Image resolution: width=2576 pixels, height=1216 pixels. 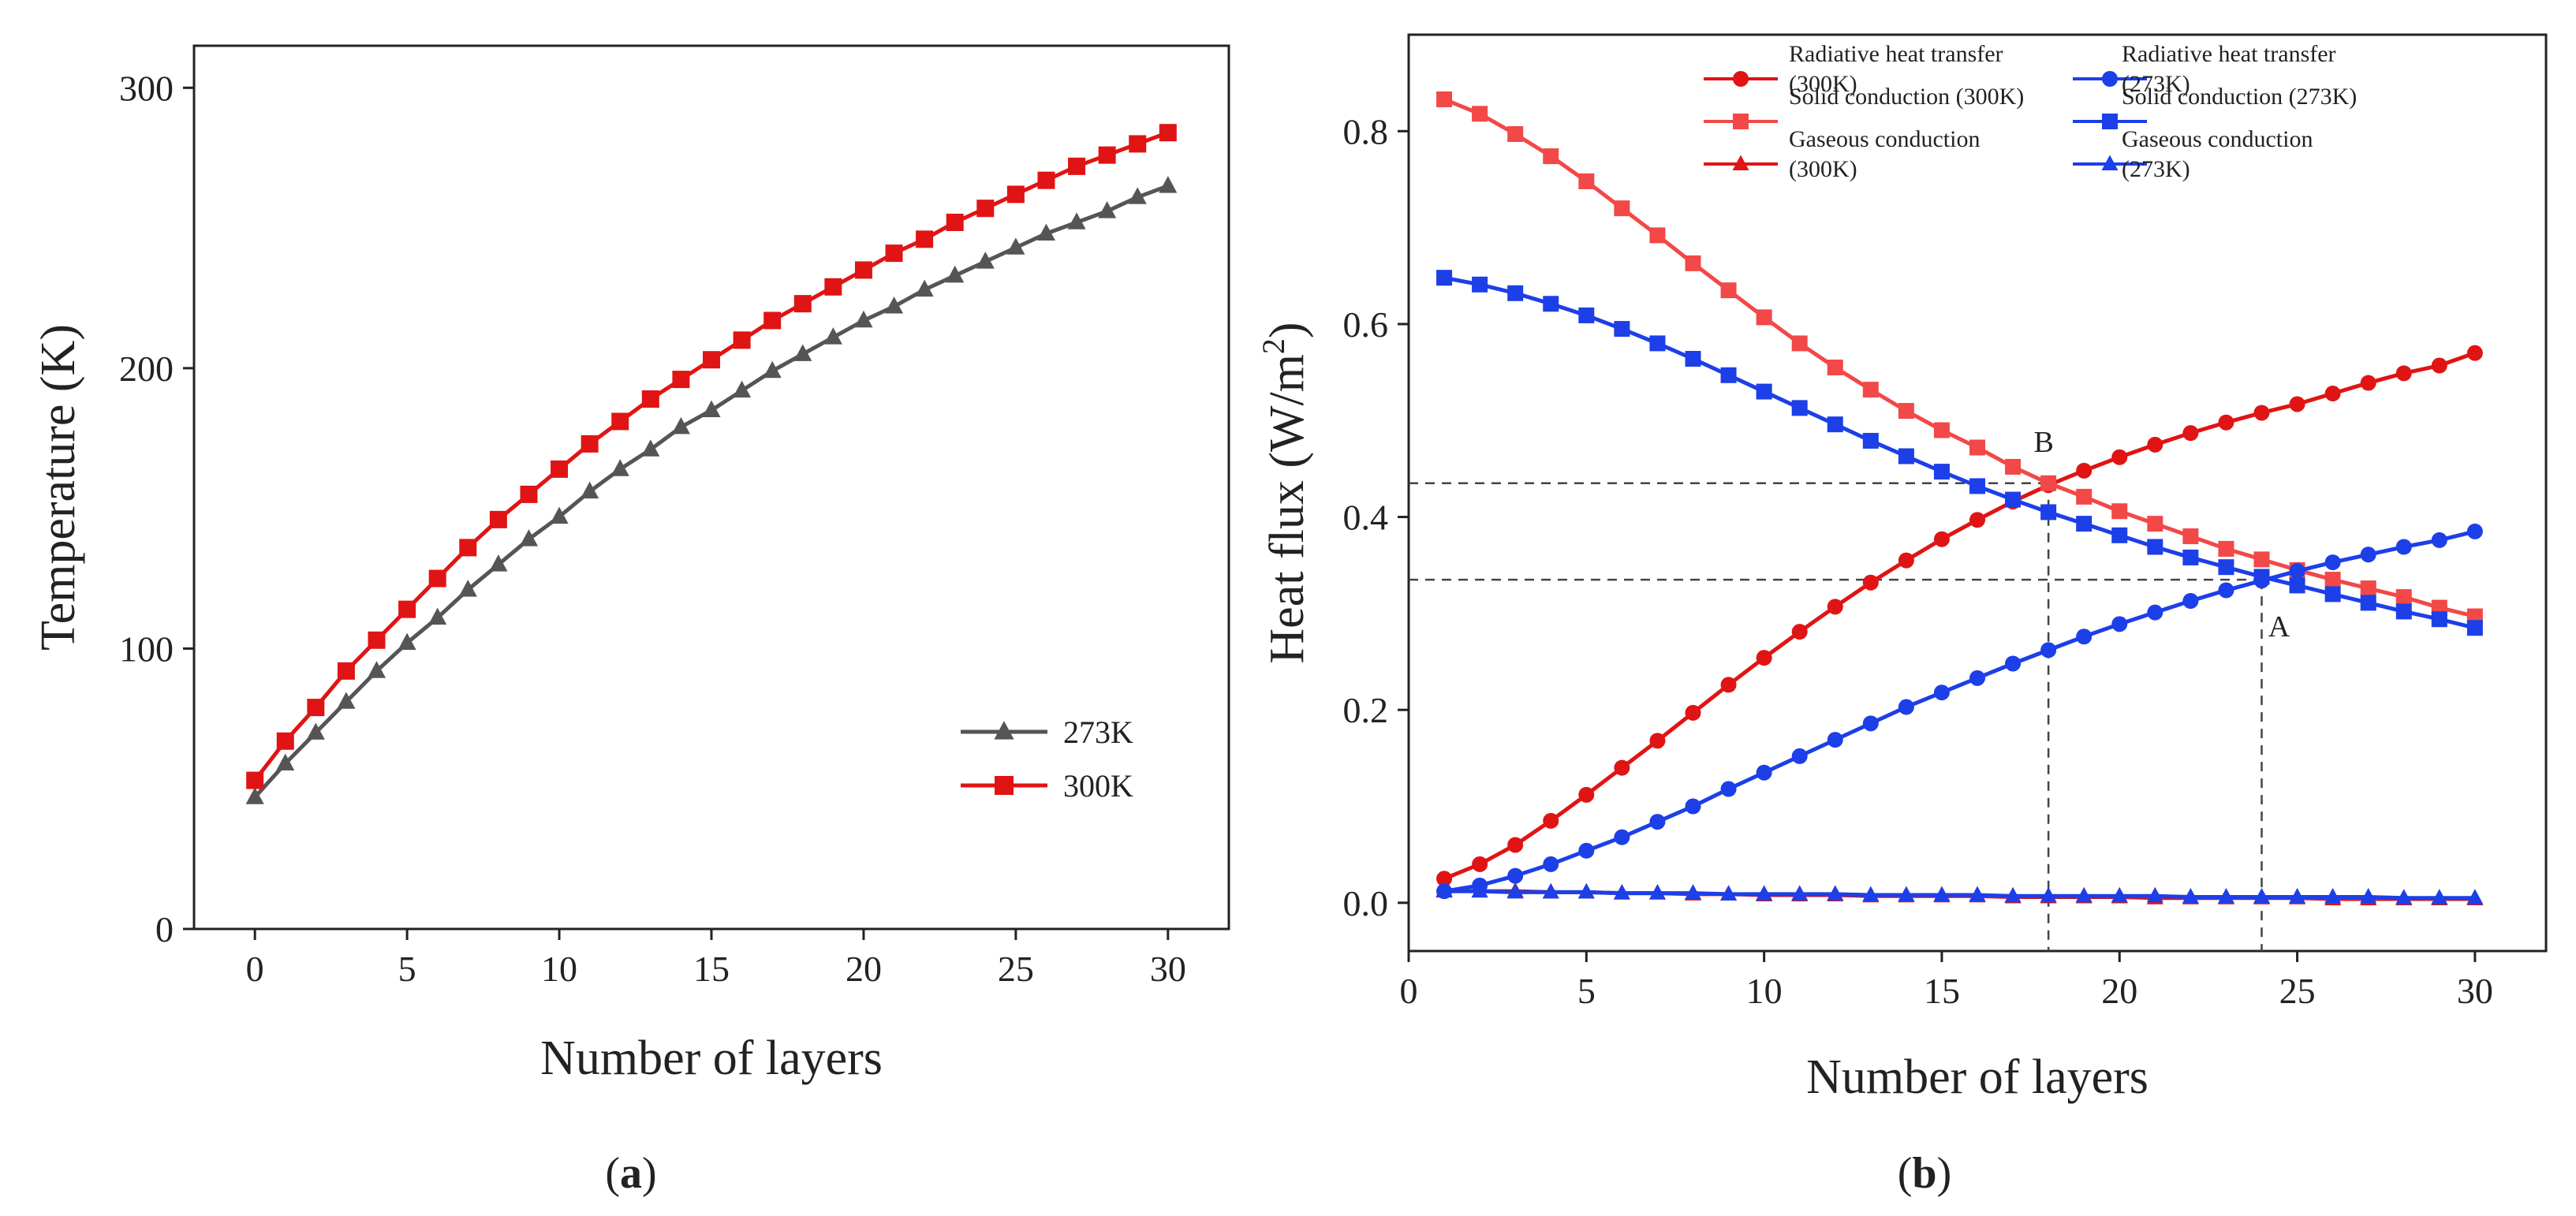 What do you see at coordinates (1864, 106) in the screenshot?
I see `legend-item: Solid conduction (300K)` at bounding box center [1864, 106].